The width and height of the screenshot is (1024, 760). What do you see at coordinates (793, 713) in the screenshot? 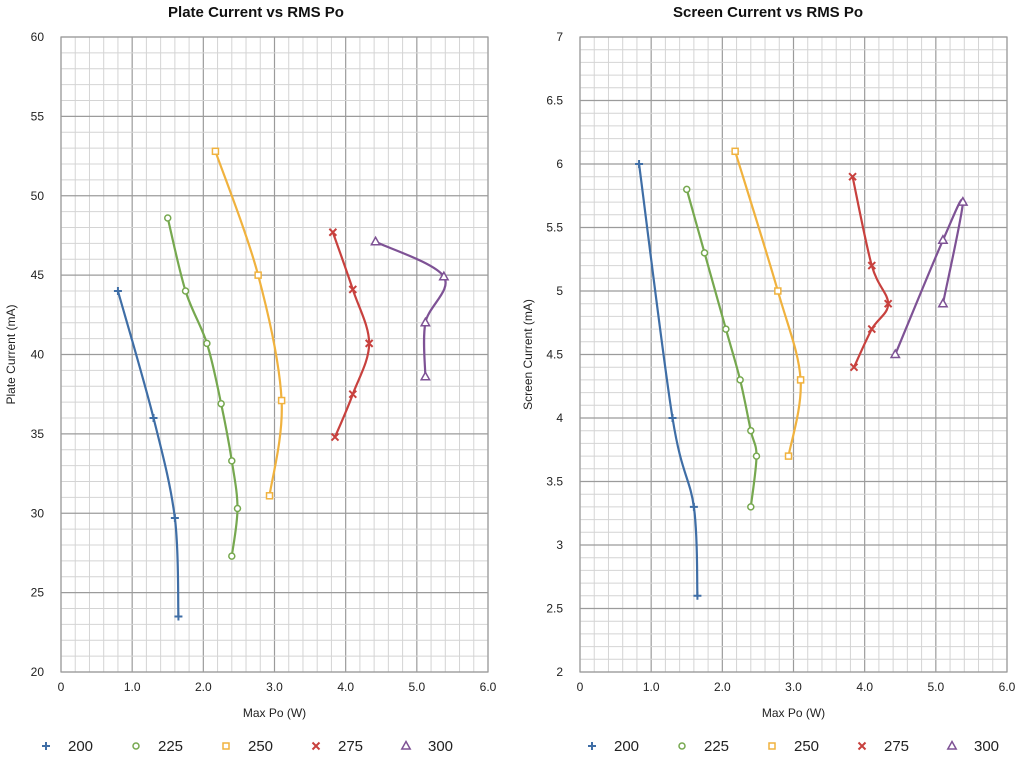
I see `x-axis-title: Max Po (W)` at bounding box center [793, 713].